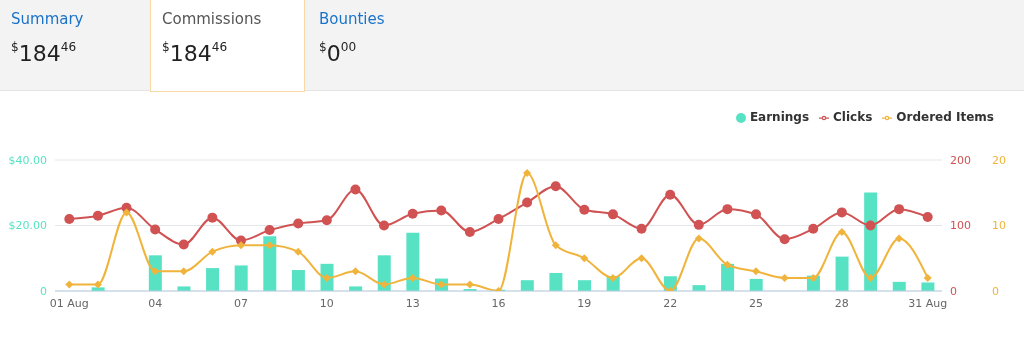  Describe the element at coordinates (43, 291) in the screenshot. I see `y-tick-label: 0` at that location.